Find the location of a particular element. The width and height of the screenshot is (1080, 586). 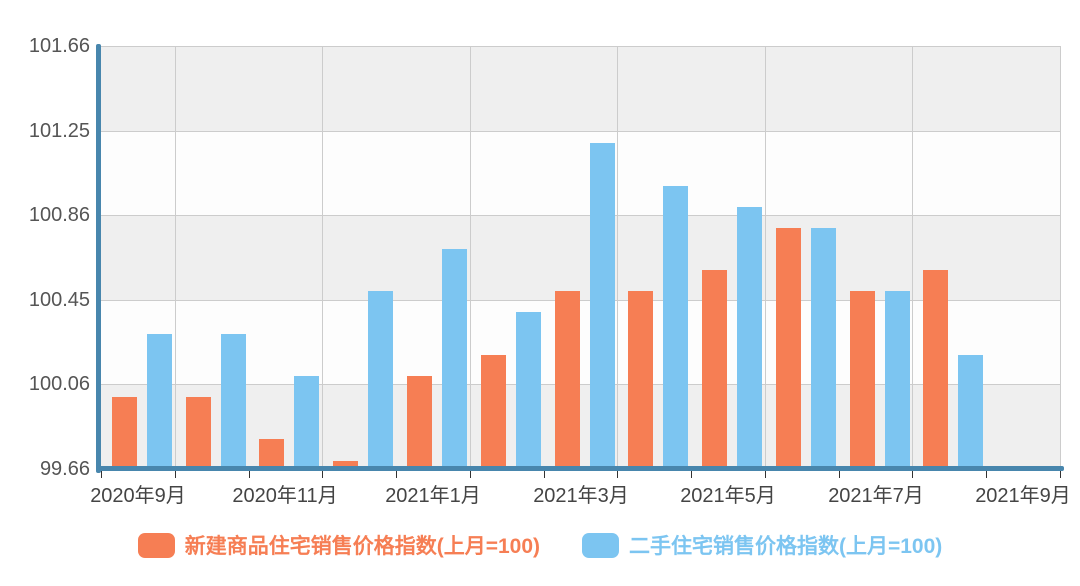

bar-s0-2020年12月 is located at coordinates (345, 465).